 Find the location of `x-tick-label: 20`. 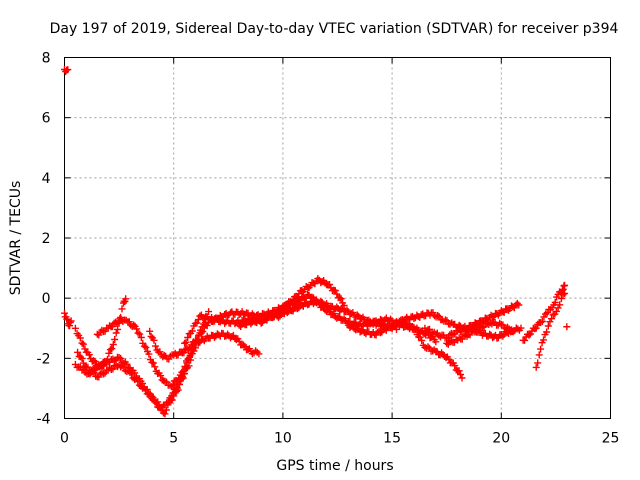

x-tick-label: 20 is located at coordinates (501, 439).